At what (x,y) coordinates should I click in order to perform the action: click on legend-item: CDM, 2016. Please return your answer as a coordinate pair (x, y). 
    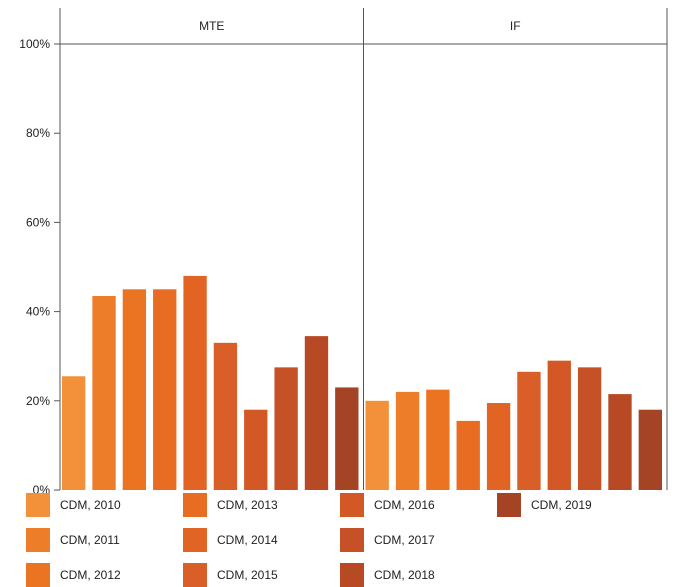
    Looking at the image, I should click on (387, 505).